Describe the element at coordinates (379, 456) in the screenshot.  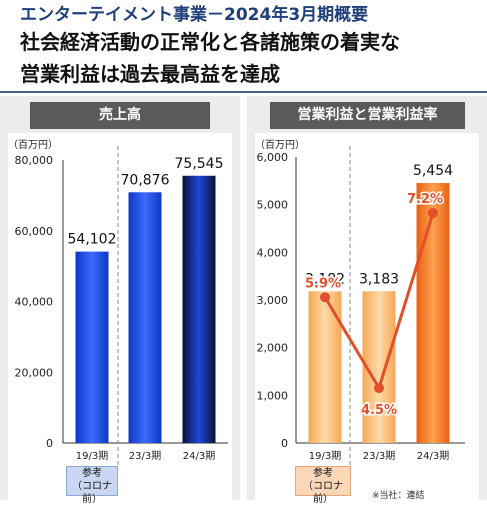
I see `profit-x-tick-label: 23/3期` at that location.